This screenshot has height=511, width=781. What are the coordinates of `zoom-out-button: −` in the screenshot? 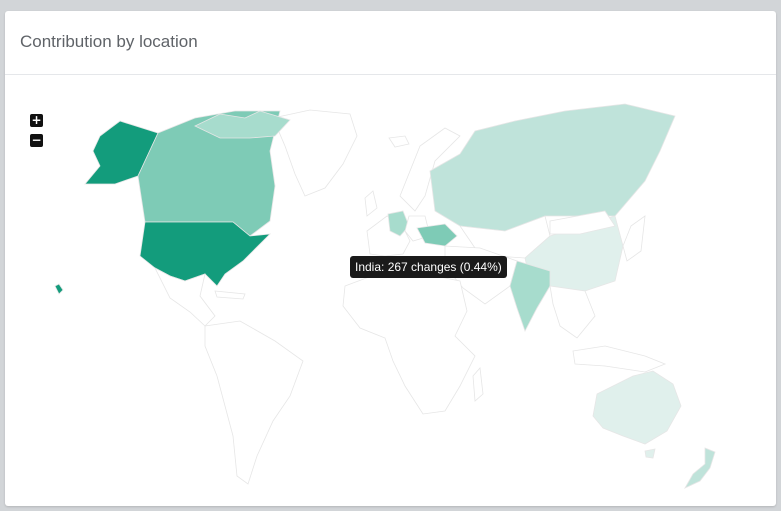 It's located at (36, 140).